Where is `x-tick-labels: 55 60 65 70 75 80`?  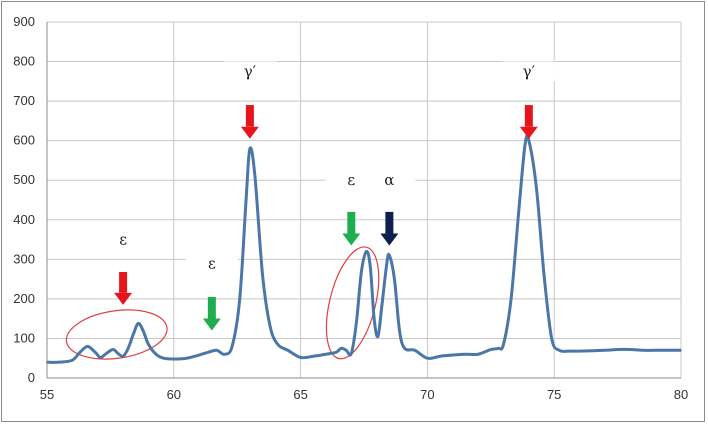 x-tick-labels: 55 60 65 70 75 80 is located at coordinates (364, 394).